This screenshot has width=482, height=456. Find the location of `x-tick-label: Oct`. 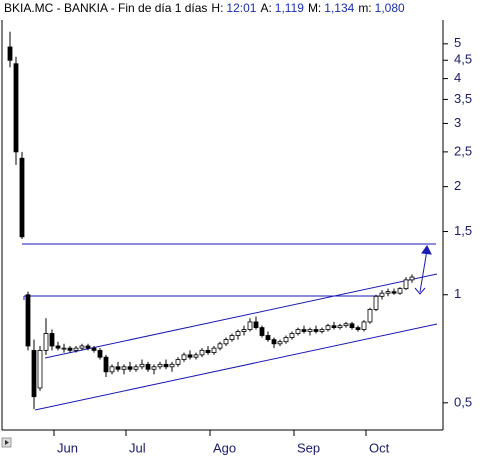

x-tick-label: Oct is located at coordinates (379, 447).